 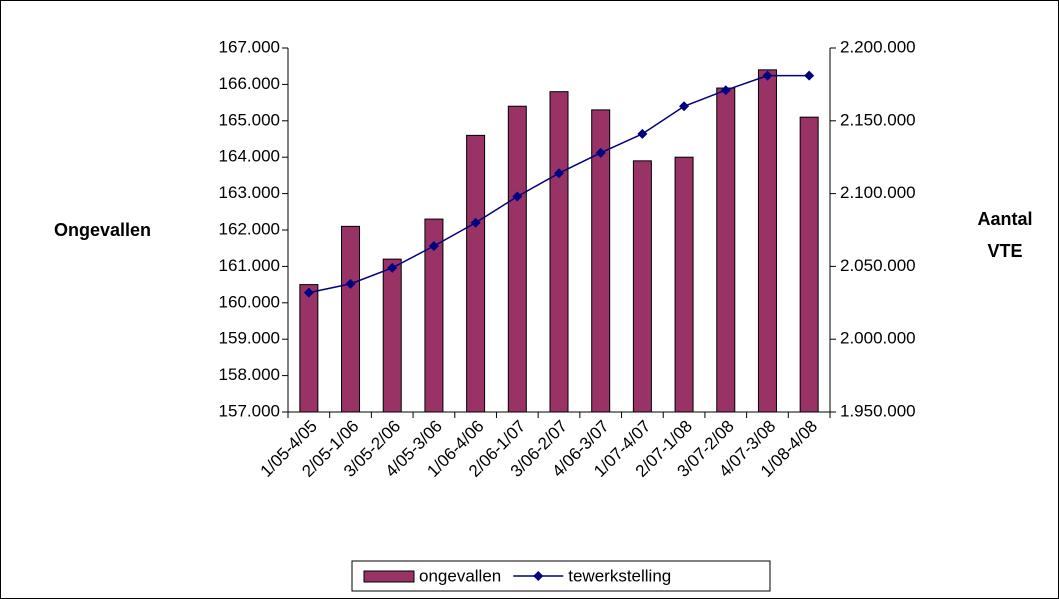 What do you see at coordinates (249, 301) in the screenshot?
I see `y-tick-label: 160.000` at bounding box center [249, 301].